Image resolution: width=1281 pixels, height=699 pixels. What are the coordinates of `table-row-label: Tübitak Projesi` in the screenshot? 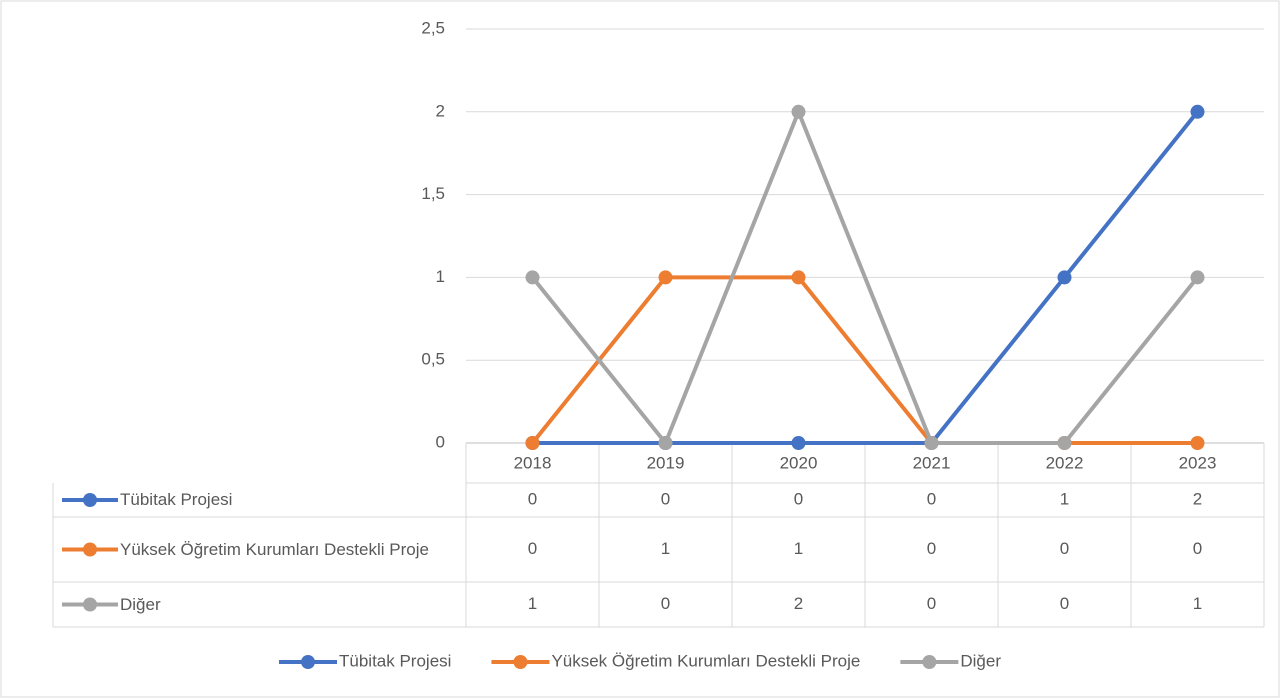 It's located at (176, 499).